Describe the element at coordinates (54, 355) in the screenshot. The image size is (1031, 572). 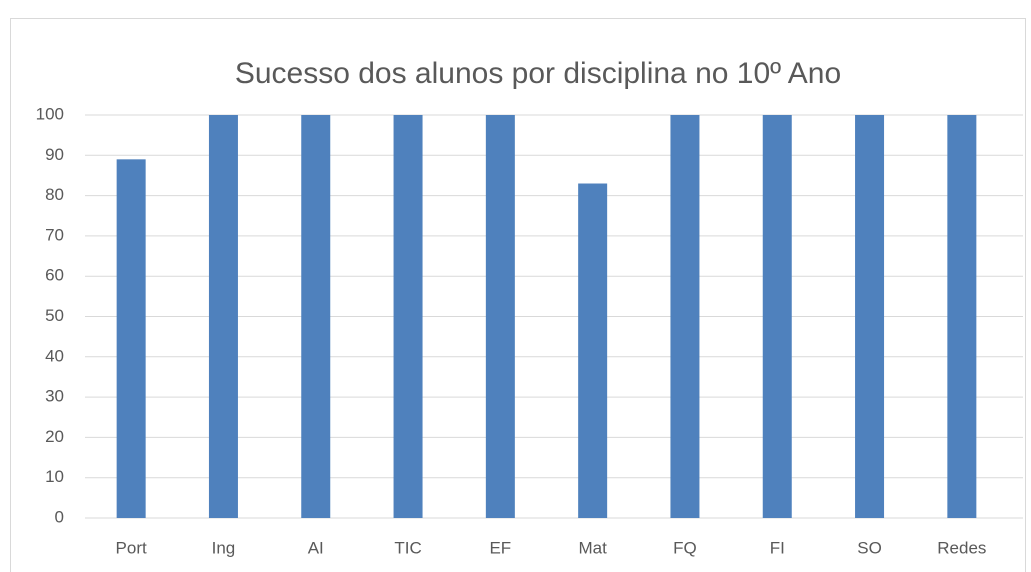
I see `y-tick-label: 40` at that location.